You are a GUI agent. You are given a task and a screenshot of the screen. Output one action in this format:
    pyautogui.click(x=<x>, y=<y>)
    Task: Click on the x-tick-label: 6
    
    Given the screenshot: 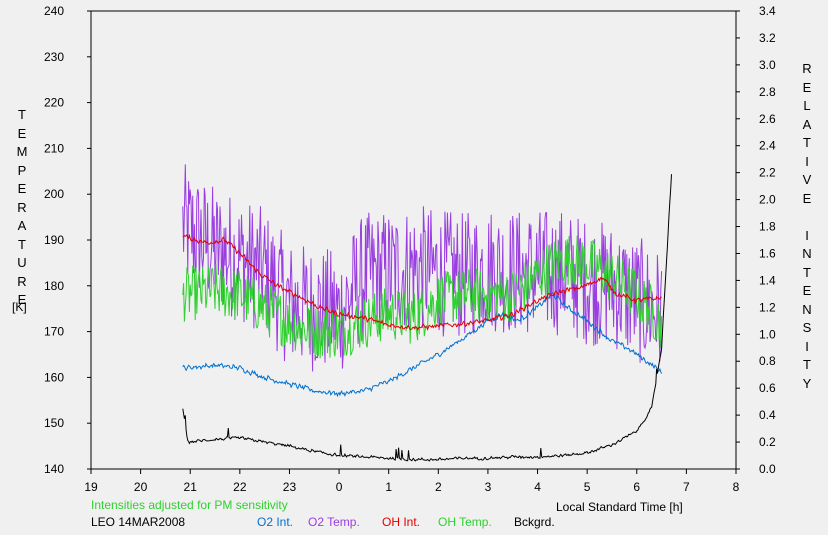 What is the action you would take?
    pyautogui.click(x=636, y=487)
    